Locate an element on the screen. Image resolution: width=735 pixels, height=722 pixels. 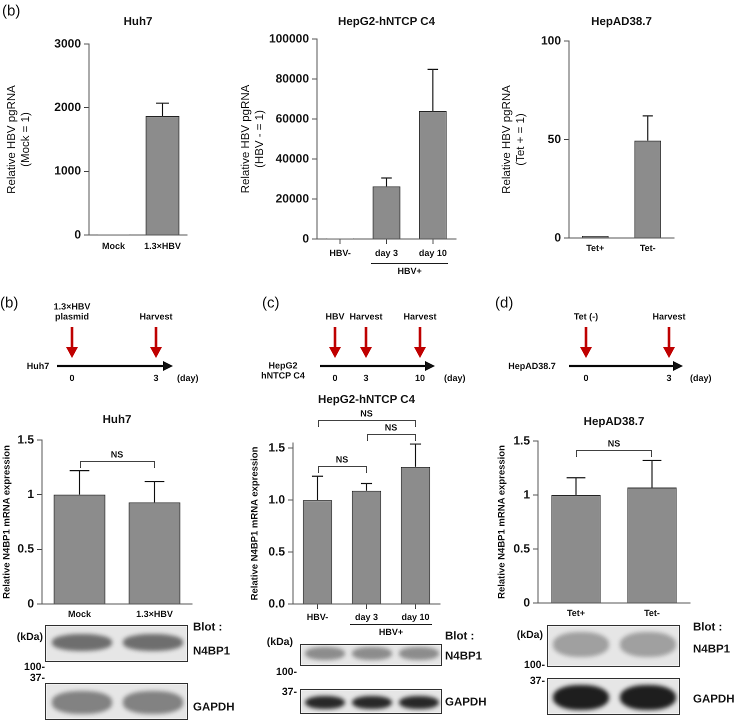
y-tick-label: 3000 is located at coordinates (68, 43).